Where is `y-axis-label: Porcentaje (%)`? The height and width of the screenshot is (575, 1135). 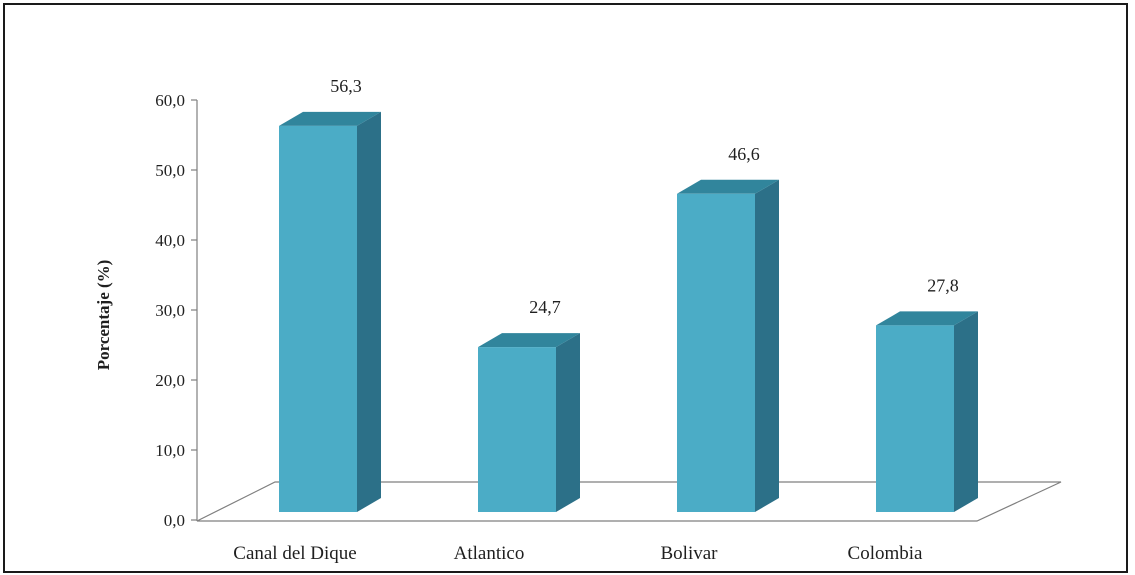
y-axis-label: Porcentaje (%) is located at coordinates (103, 315).